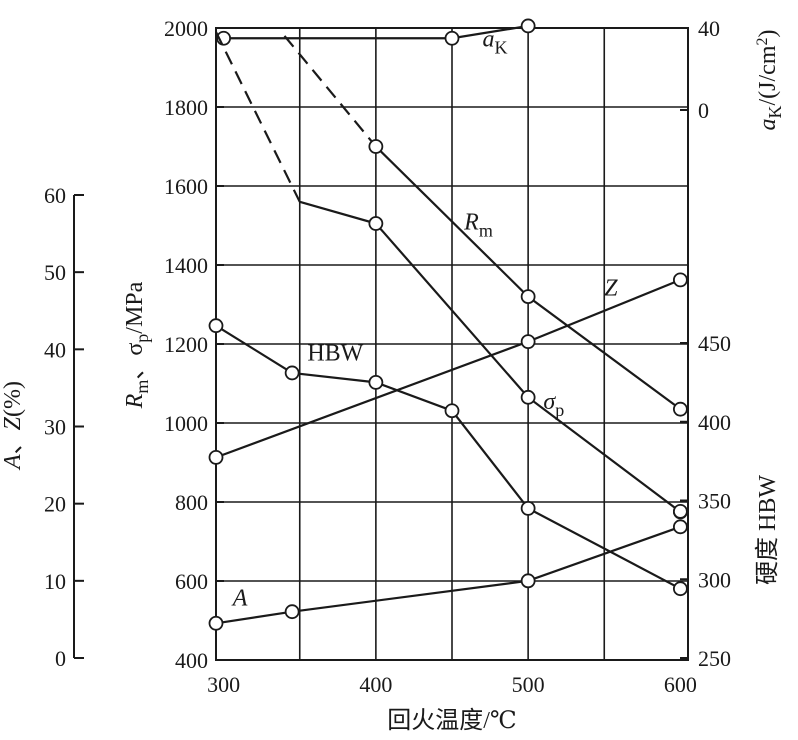 The height and width of the screenshot is (740, 798). Describe the element at coordinates (559, 410) in the screenshot. I see `p-label-sub: p` at that location.